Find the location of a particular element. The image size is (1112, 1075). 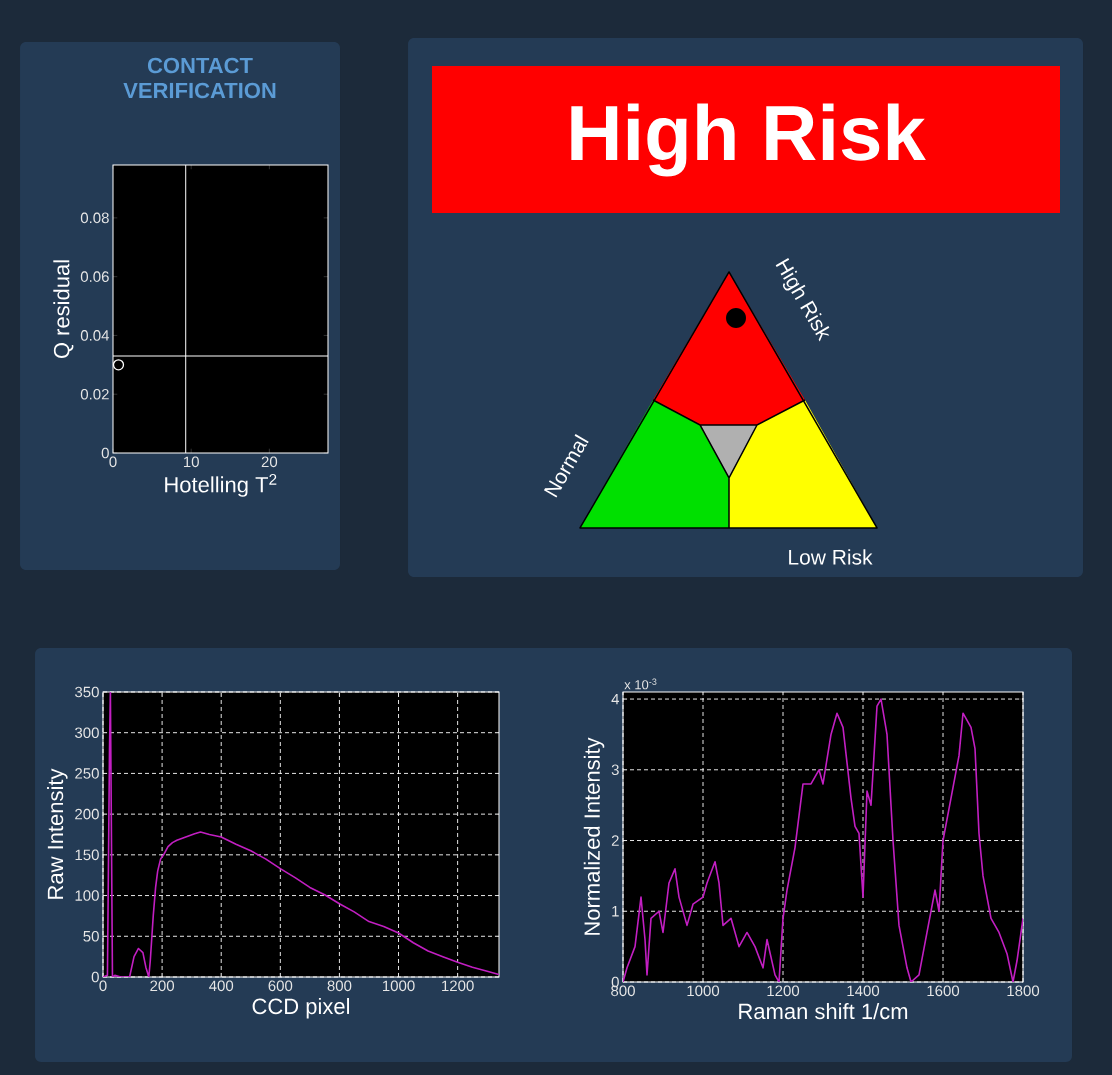

y-tick-label: 3 is located at coordinates (615, 770).